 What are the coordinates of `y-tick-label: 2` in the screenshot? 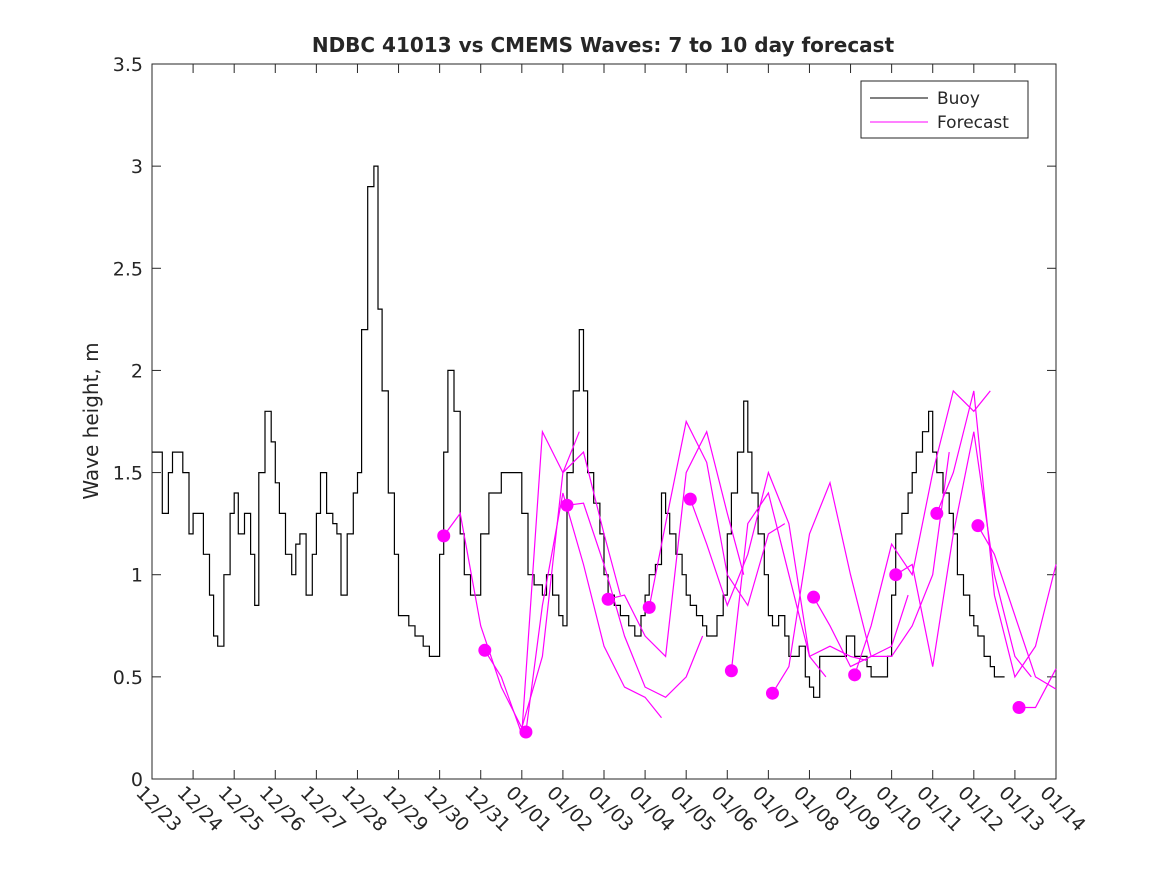 It's located at (137, 371).